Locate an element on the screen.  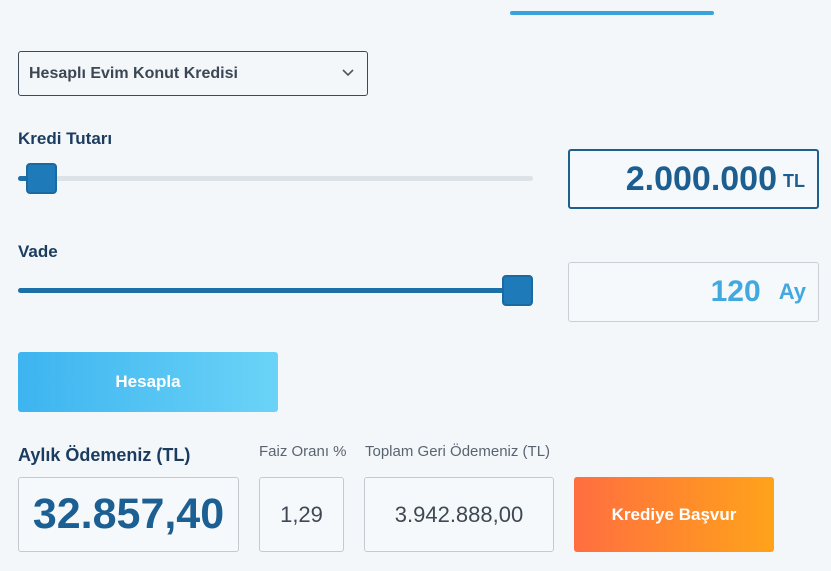
interest-rate-box: 1,29 is located at coordinates (301, 514).